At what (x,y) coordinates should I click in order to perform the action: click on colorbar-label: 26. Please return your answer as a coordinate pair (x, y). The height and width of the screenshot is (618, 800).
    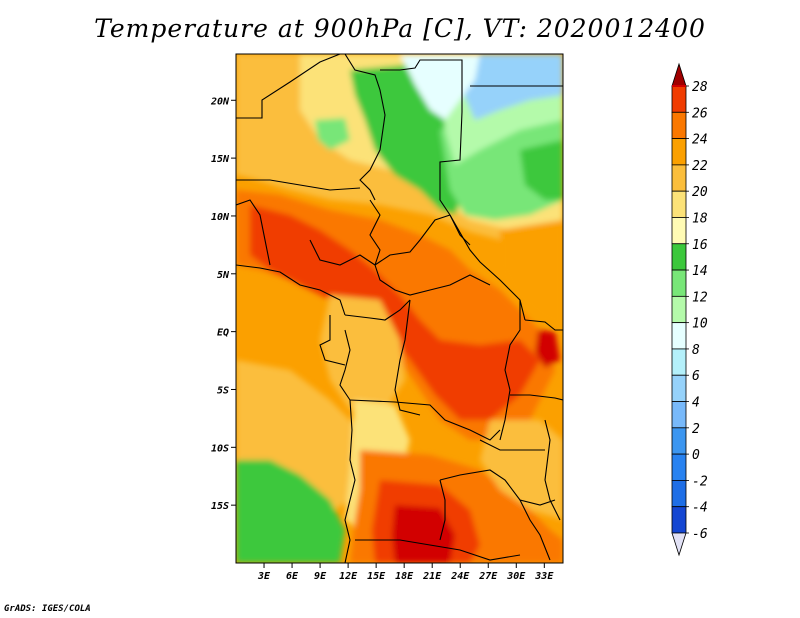
    Looking at the image, I should click on (700, 113).